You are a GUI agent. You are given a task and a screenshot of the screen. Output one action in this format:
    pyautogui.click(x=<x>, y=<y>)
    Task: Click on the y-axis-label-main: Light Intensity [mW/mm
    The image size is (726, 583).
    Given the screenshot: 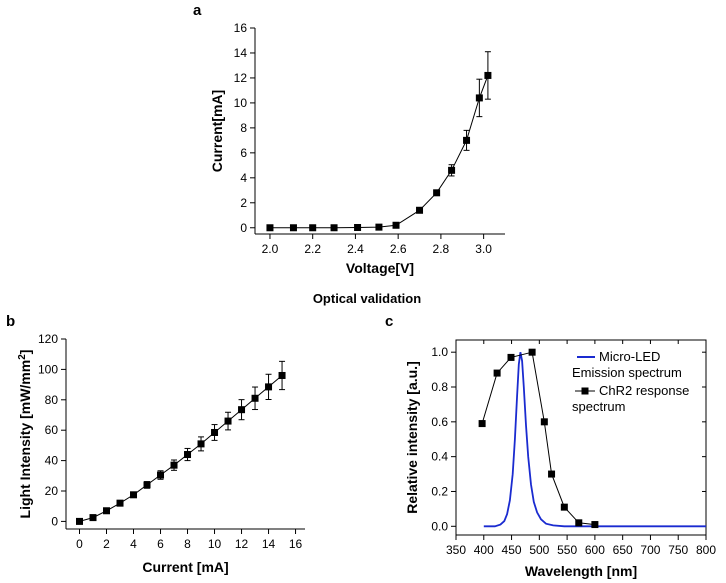 What is the action you would take?
    pyautogui.click(x=25, y=439)
    